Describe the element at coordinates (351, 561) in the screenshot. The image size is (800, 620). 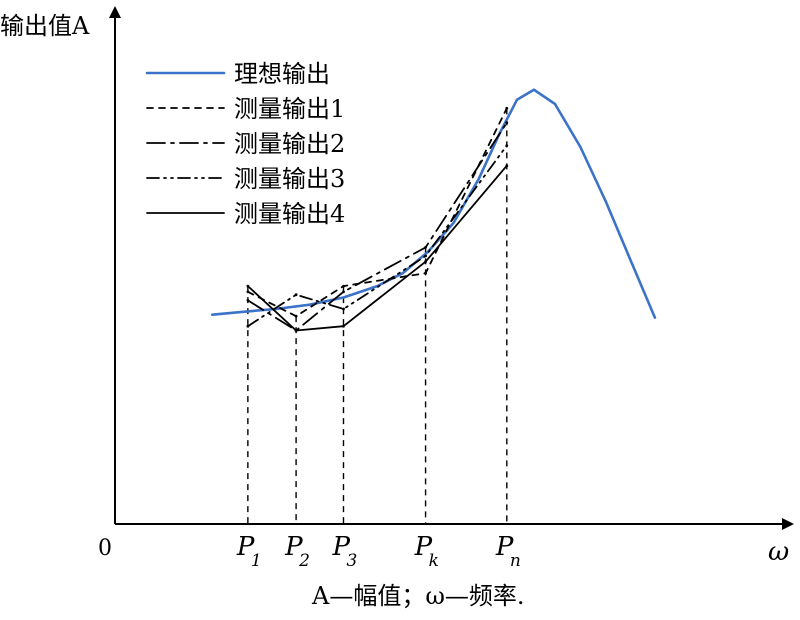
I see `x-tick-sub-3: 3` at that location.